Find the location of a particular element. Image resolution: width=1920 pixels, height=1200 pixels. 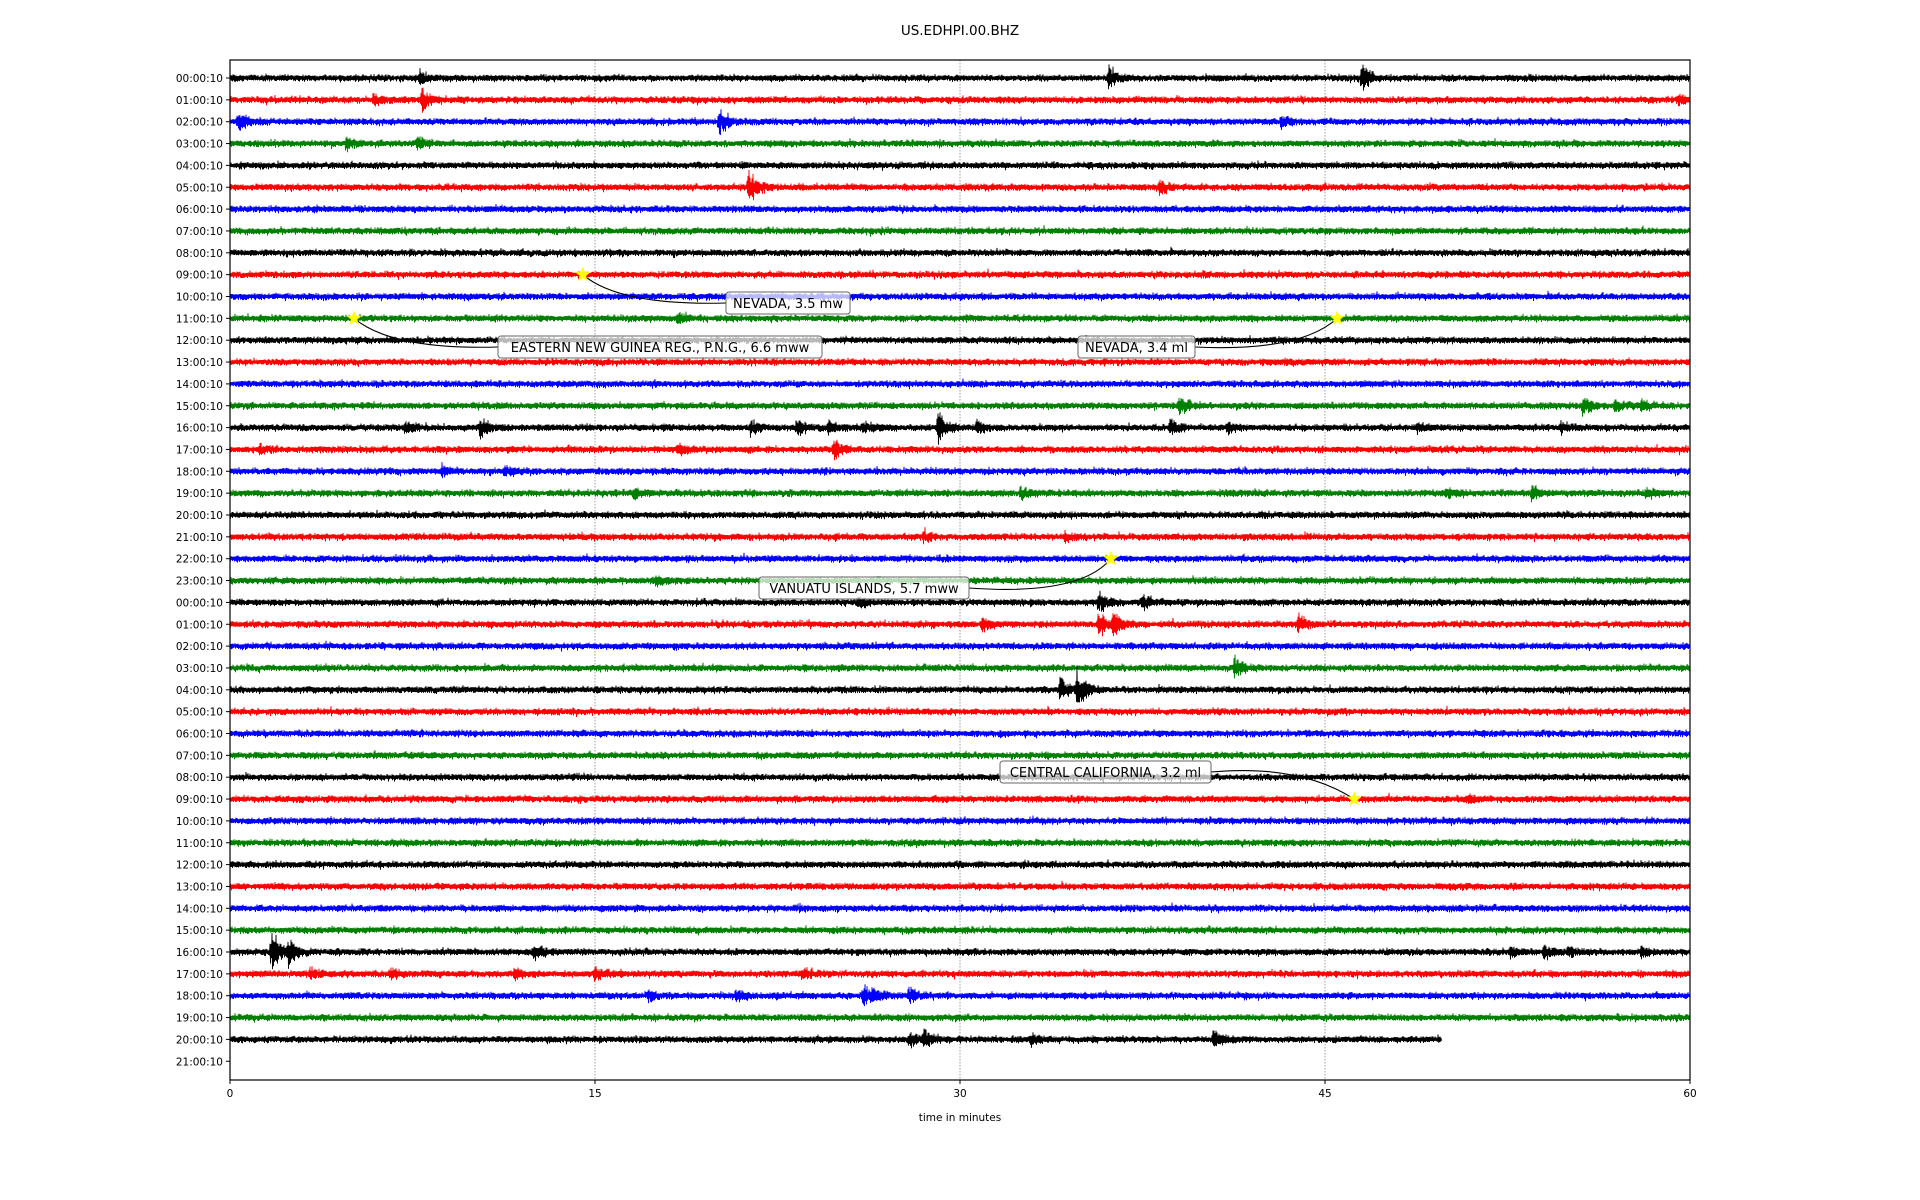

x-tick-label: 45 is located at coordinates (1324, 1094).